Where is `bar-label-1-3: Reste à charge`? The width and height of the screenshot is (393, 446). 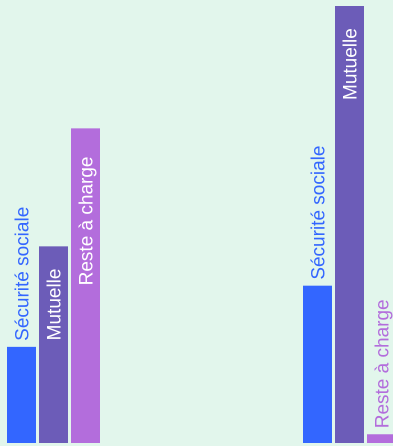
bar-label-1-3: Reste à charge is located at coordinates (87, 221).